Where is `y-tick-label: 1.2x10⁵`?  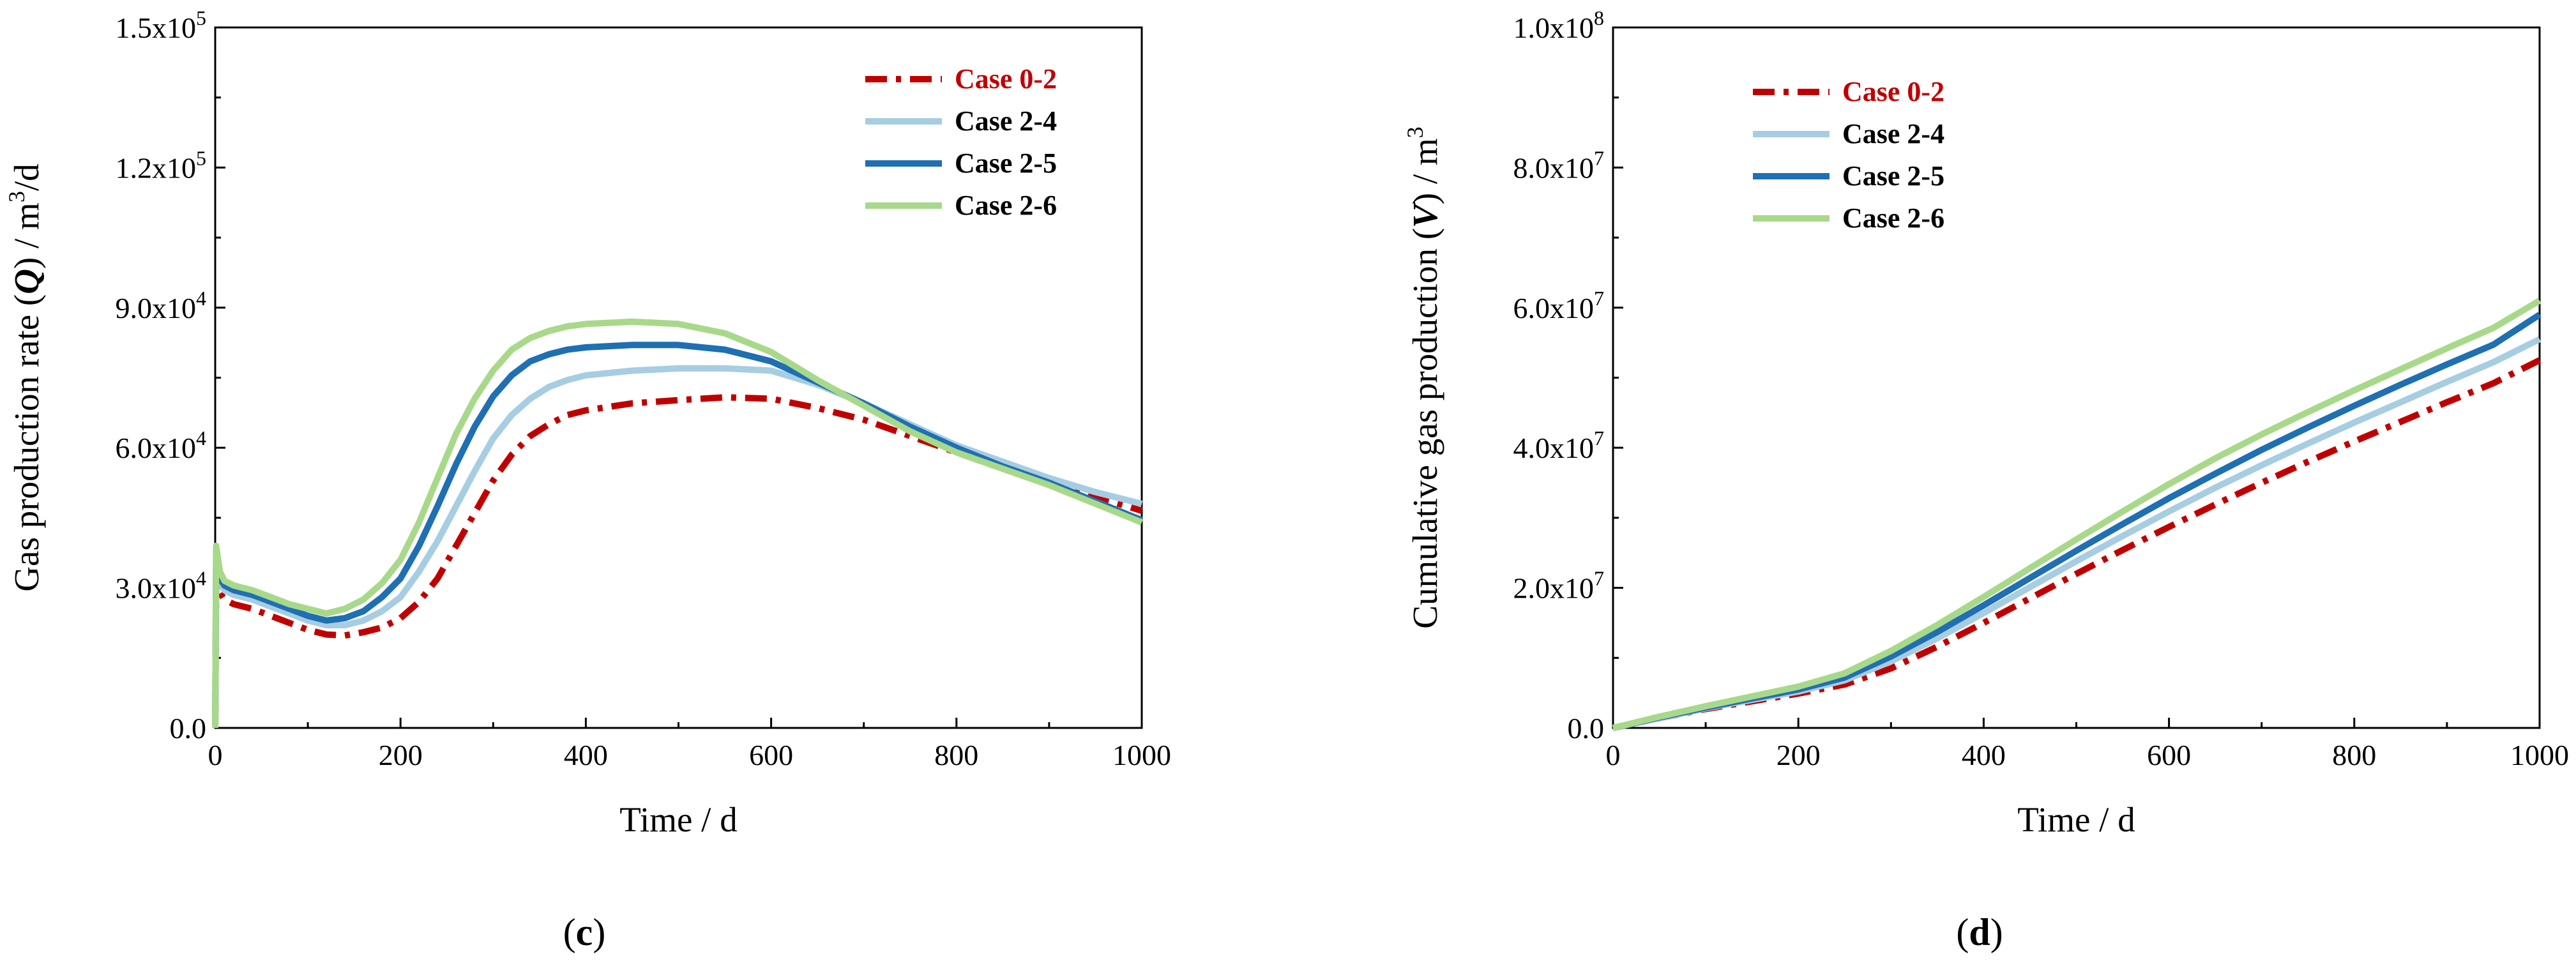 y-tick-label: 1.2x10⁵ is located at coordinates (161, 165).